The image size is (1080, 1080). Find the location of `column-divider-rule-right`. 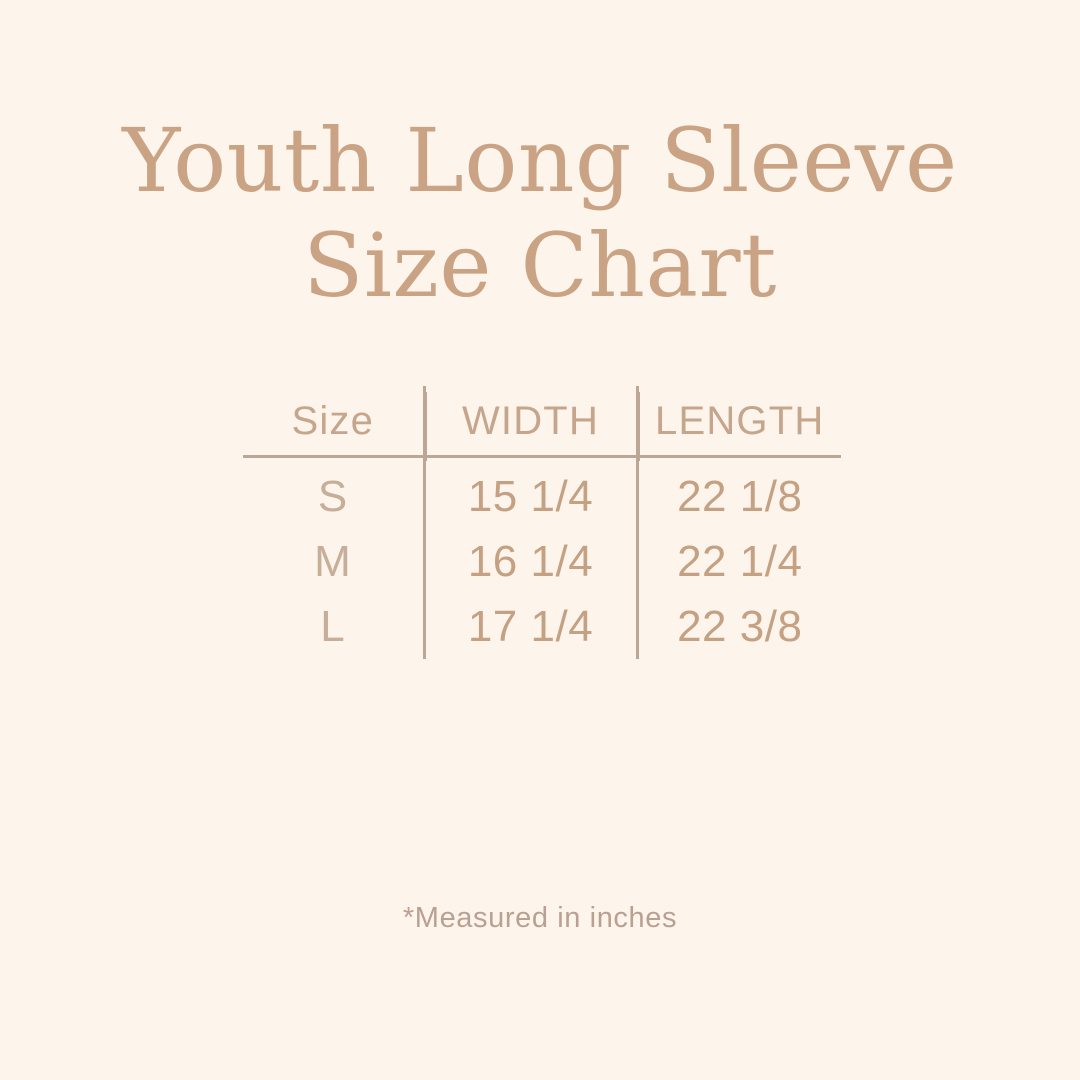

column-divider-rule-right is located at coordinates (638, 426).